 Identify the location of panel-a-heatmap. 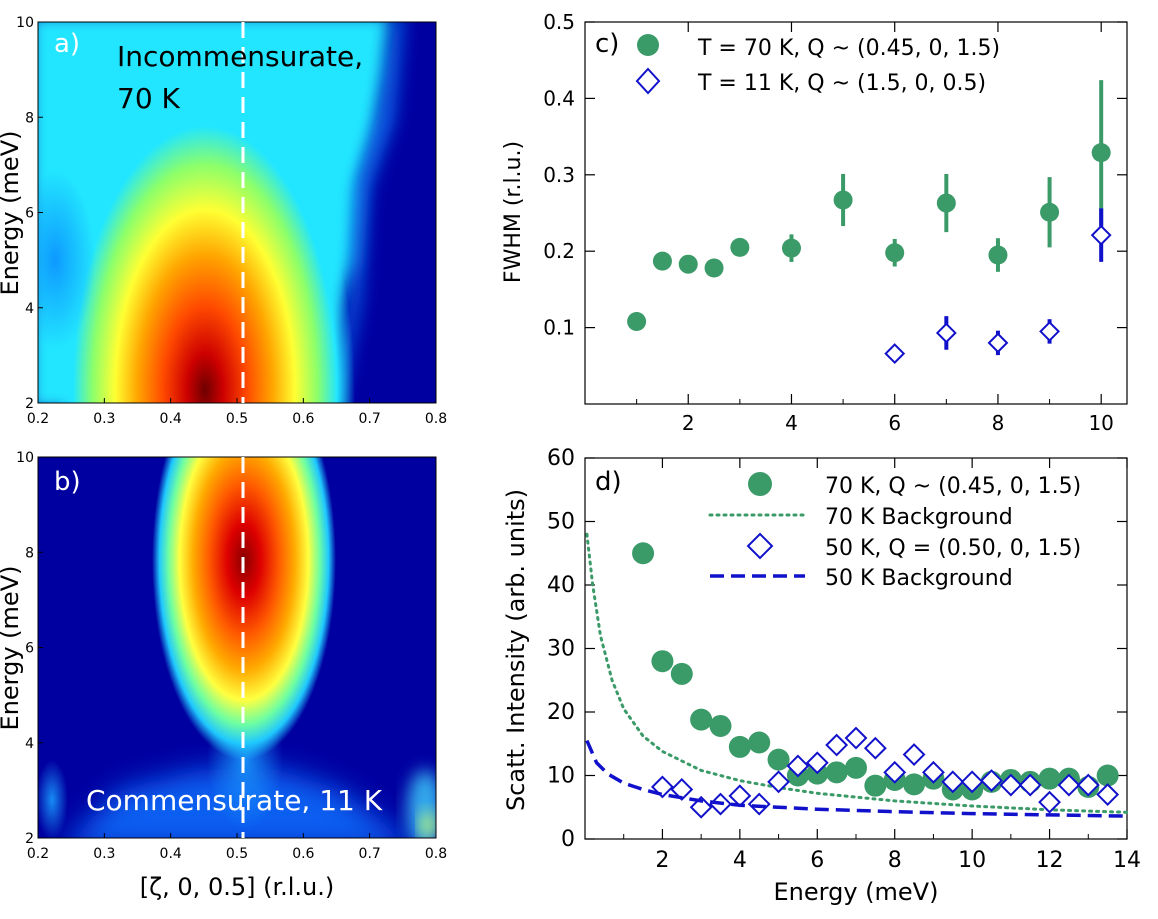
(237, 212).